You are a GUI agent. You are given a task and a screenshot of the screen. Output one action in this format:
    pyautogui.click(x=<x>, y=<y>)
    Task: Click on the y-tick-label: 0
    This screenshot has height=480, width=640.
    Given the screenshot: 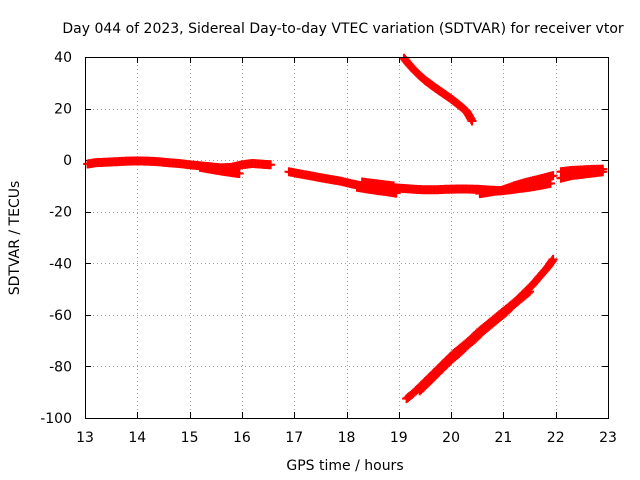 What is the action you would take?
    pyautogui.click(x=67, y=161)
    